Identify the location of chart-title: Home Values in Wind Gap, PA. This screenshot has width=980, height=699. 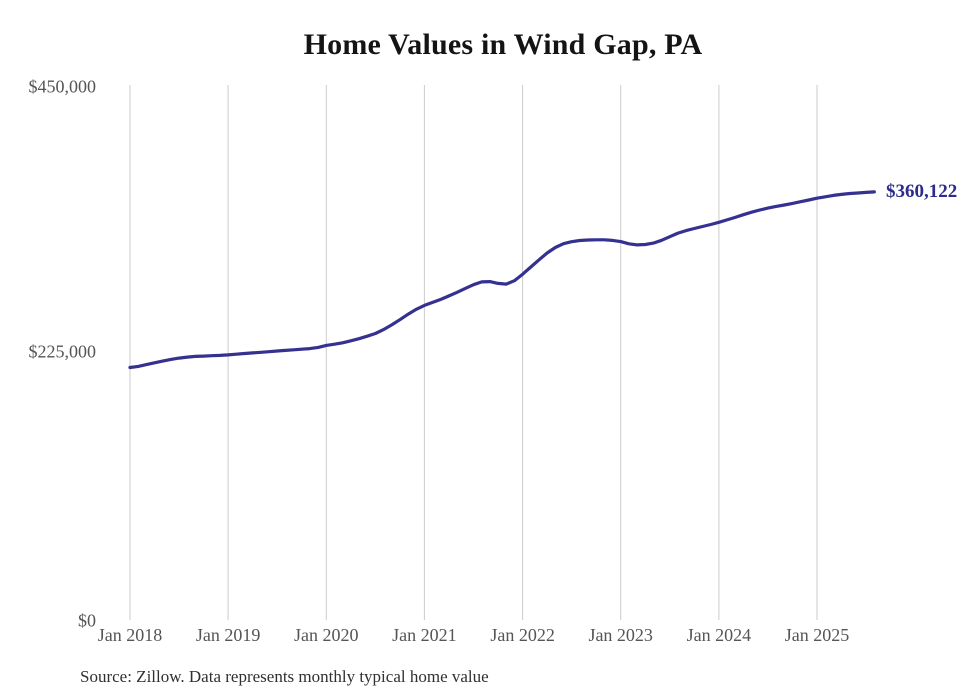
(503, 44).